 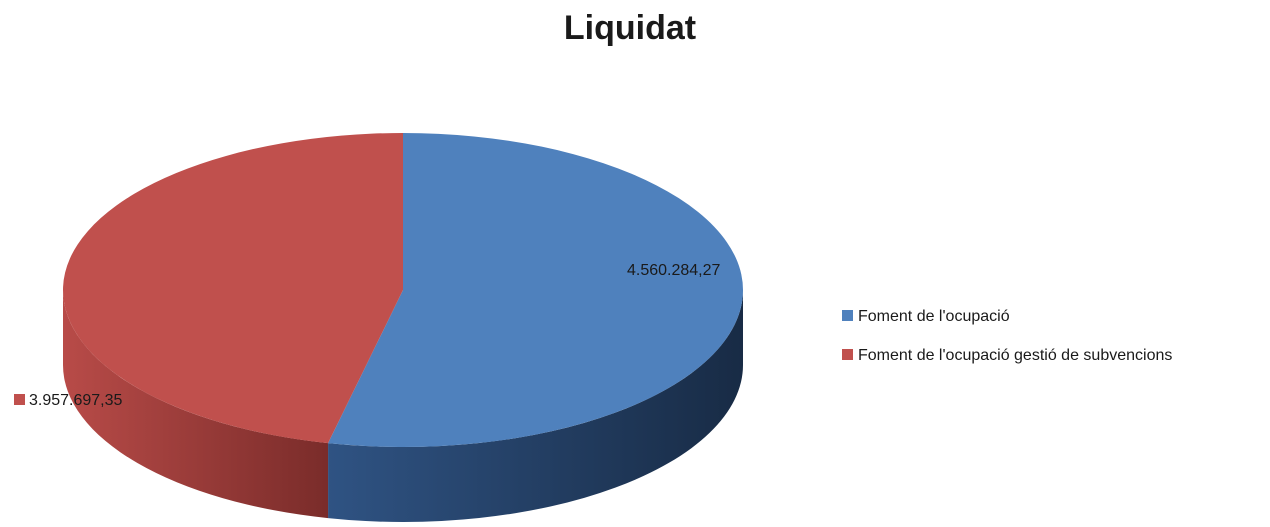 I want to click on data-label: 3.957.697,35, so click(x=76, y=400).